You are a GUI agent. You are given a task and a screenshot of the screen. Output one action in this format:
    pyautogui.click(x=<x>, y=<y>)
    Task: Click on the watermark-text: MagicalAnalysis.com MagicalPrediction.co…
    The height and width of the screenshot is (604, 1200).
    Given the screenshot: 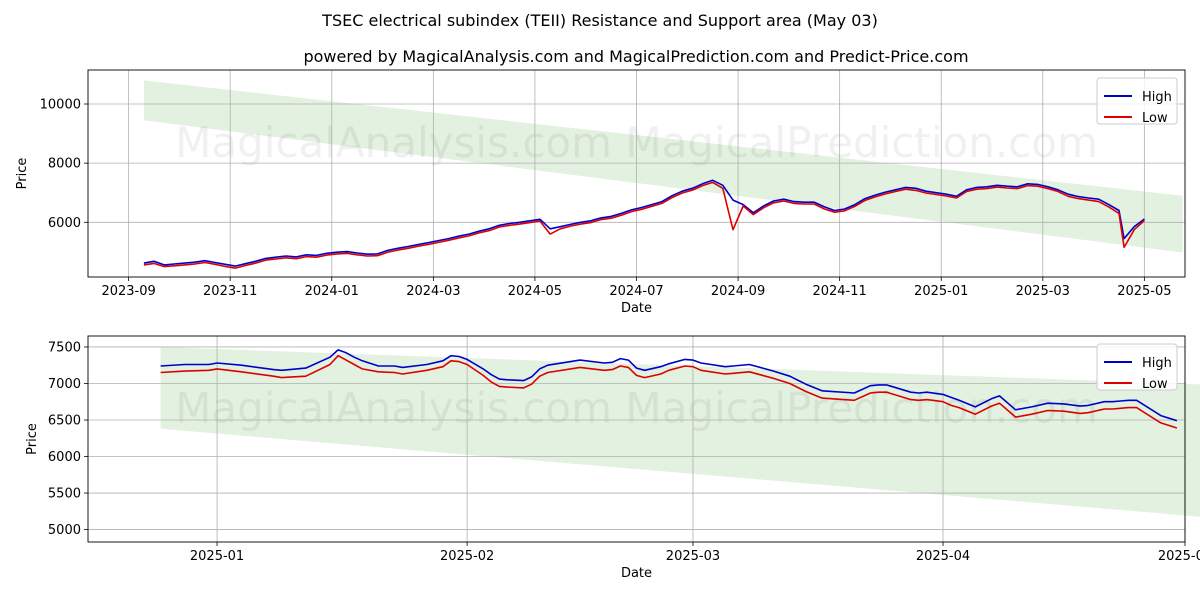 What is the action you would take?
    pyautogui.click(x=636, y=408)
    